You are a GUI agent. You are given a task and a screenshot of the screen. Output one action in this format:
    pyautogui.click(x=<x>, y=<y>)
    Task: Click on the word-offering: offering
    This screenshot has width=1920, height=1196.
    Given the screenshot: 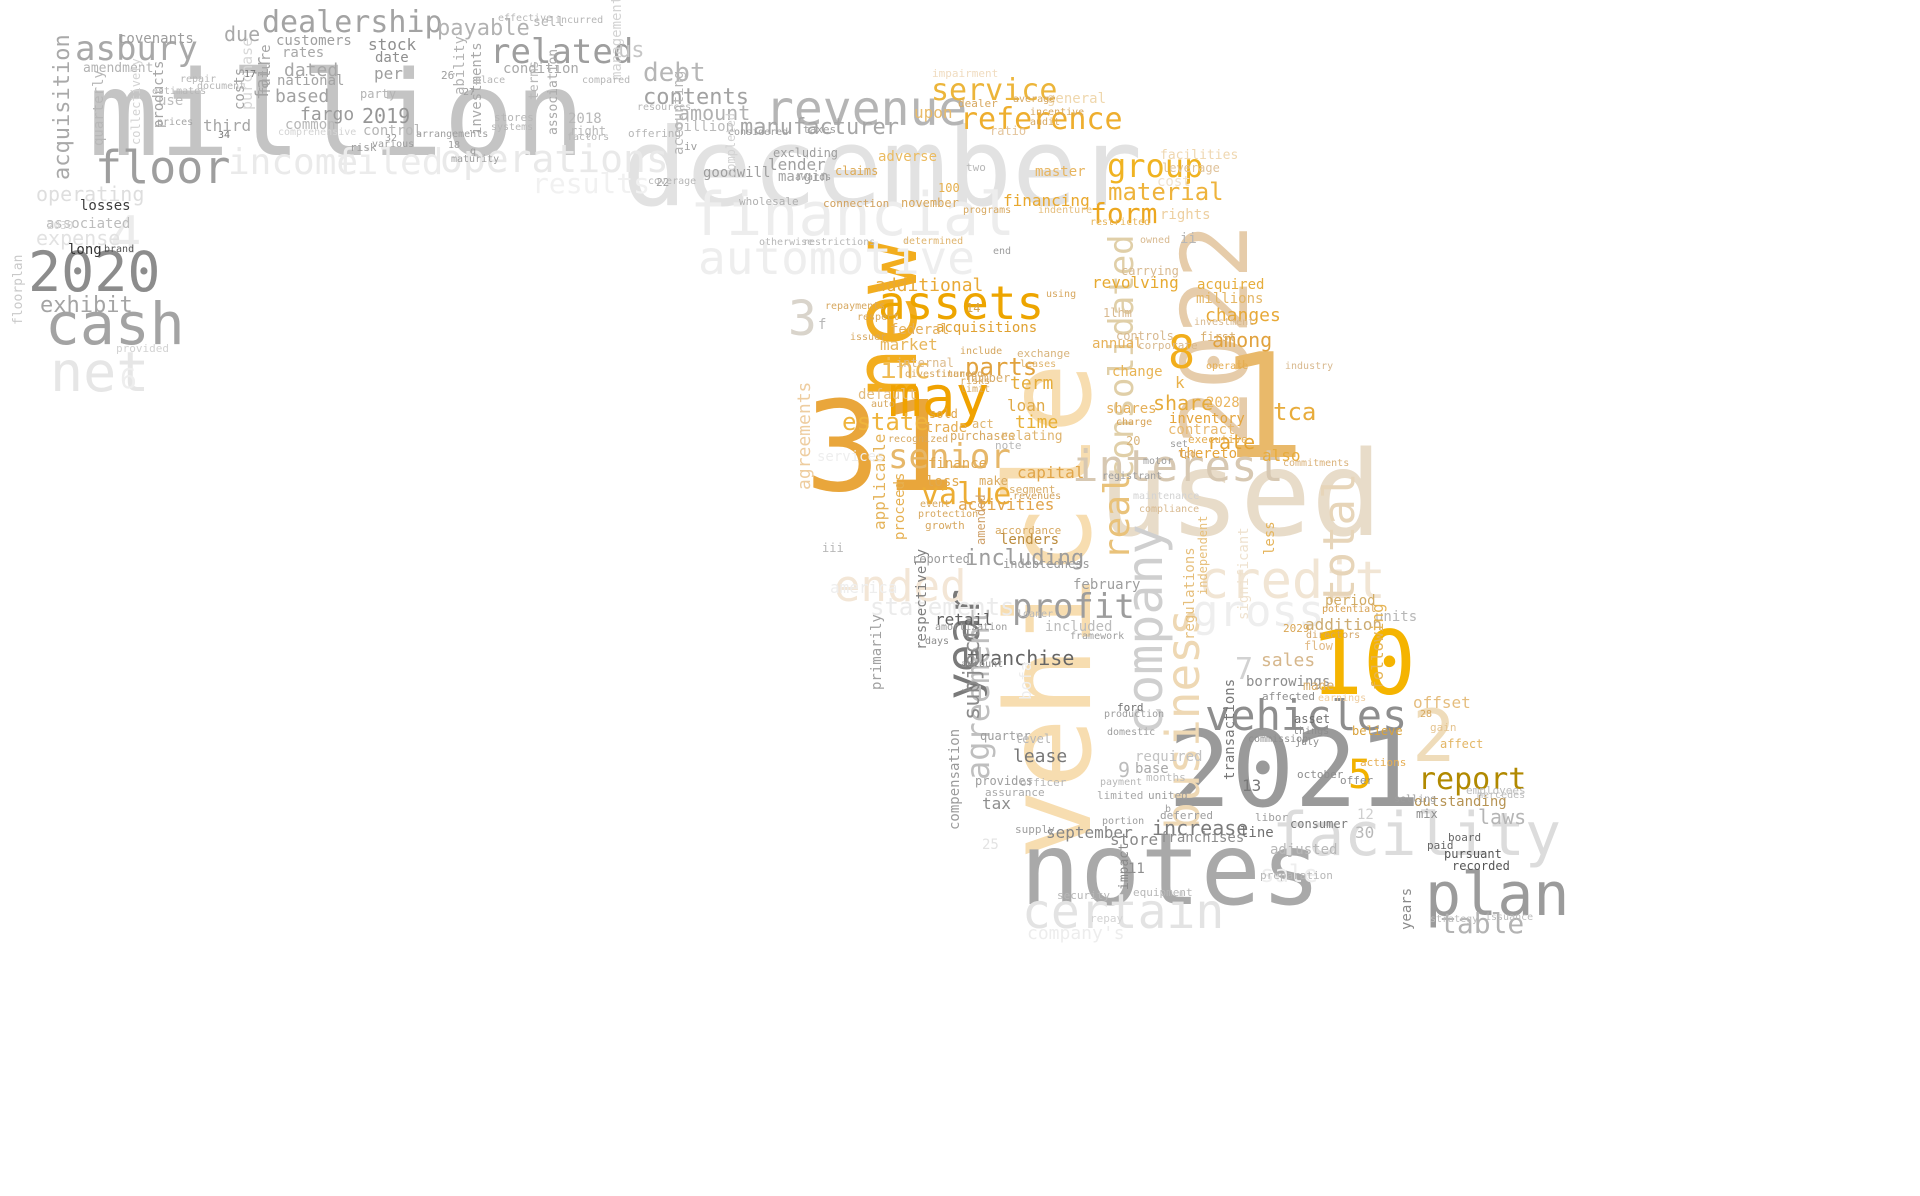 What is the action you would take?
    pyautogui.click(x=654, y=133)
    